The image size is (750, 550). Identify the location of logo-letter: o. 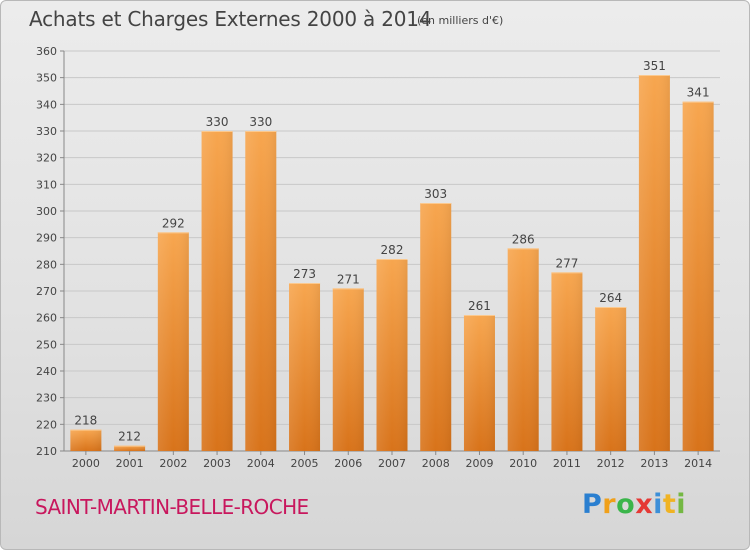
(626, 504).